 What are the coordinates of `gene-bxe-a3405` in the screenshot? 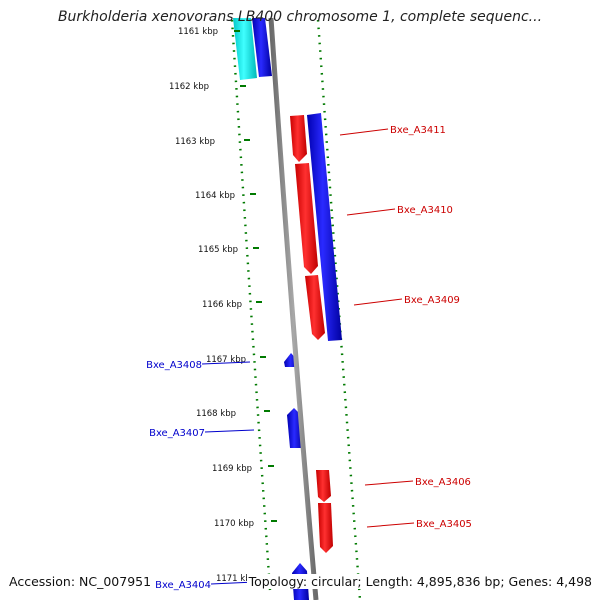 It's located at (325, 528).